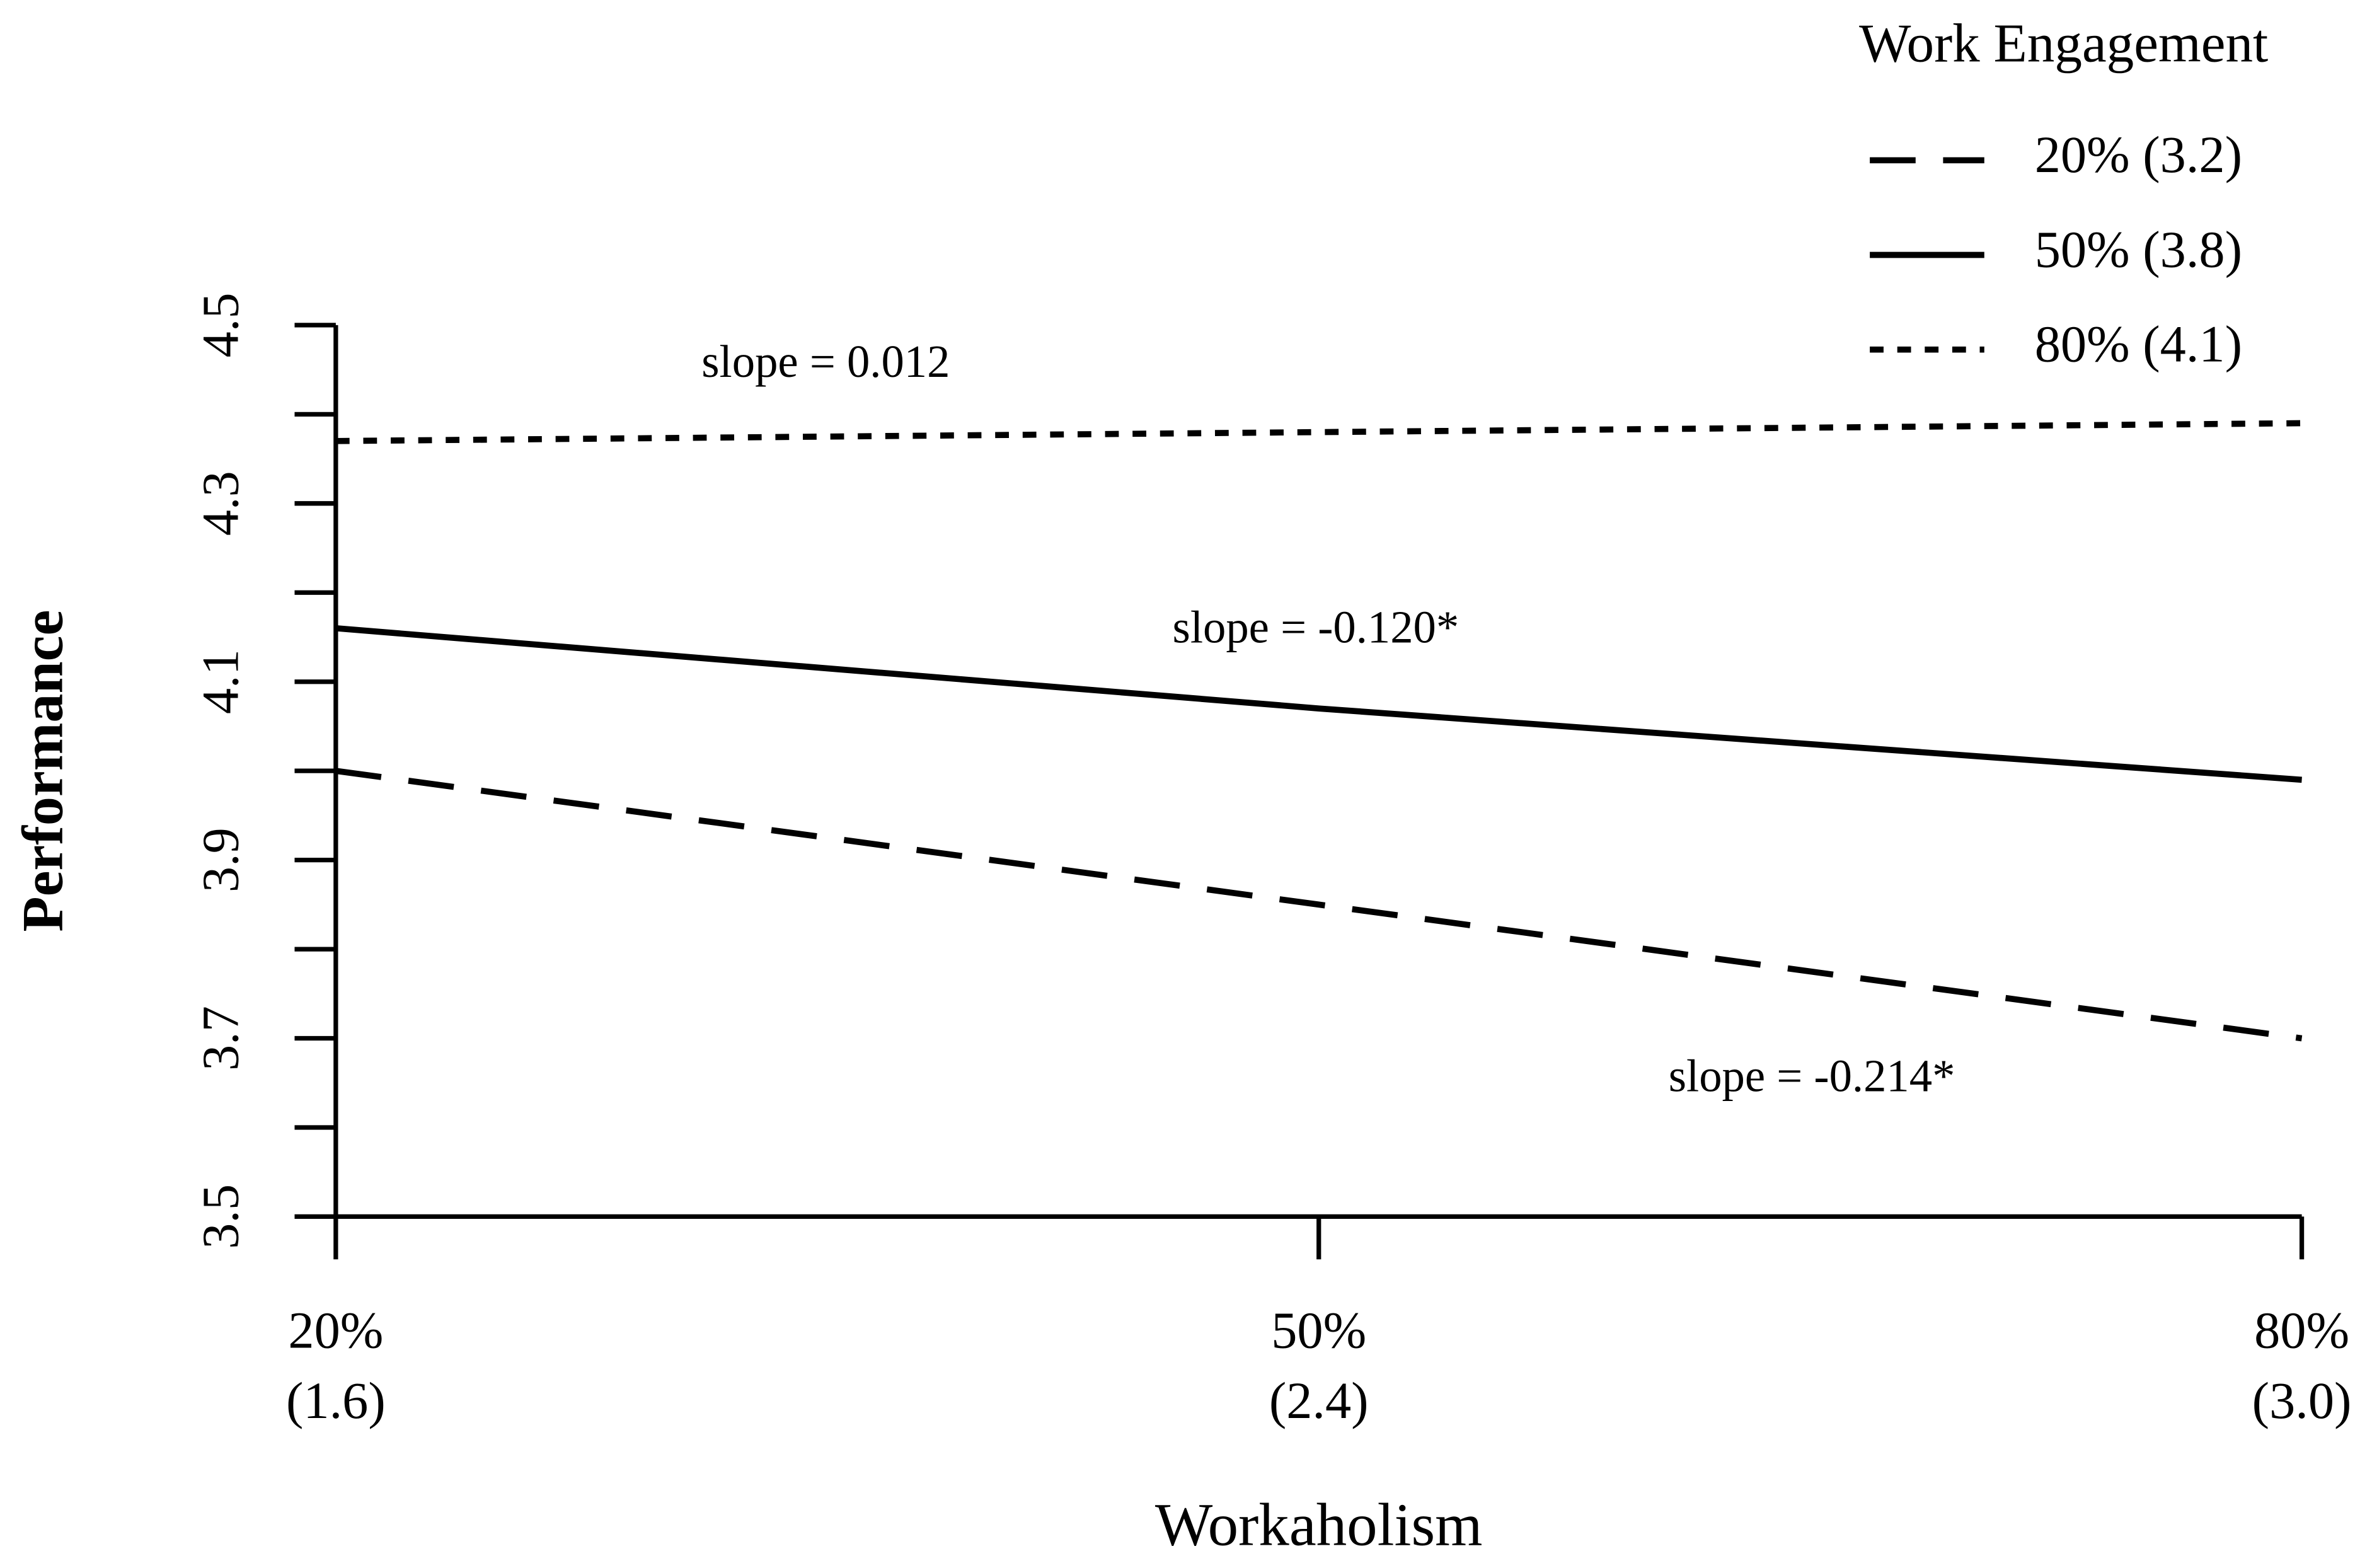 Image resolution: width=2372 pixels, height=1568 pixels. Describe the element at coordinates (336, 1365) in the screenshot. I see `x-tick-label: 20% (1.6)` at that location.